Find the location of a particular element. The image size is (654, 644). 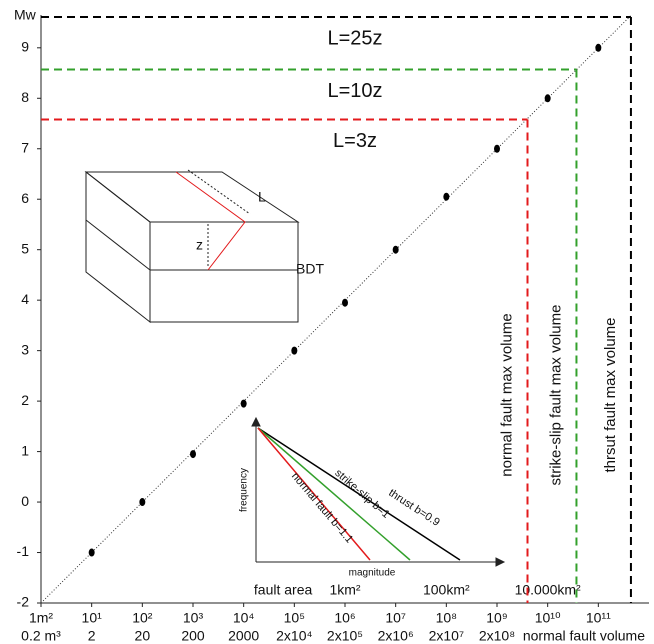

limit-volume-label: normal fault max volume is located at coordinates (506, 394).